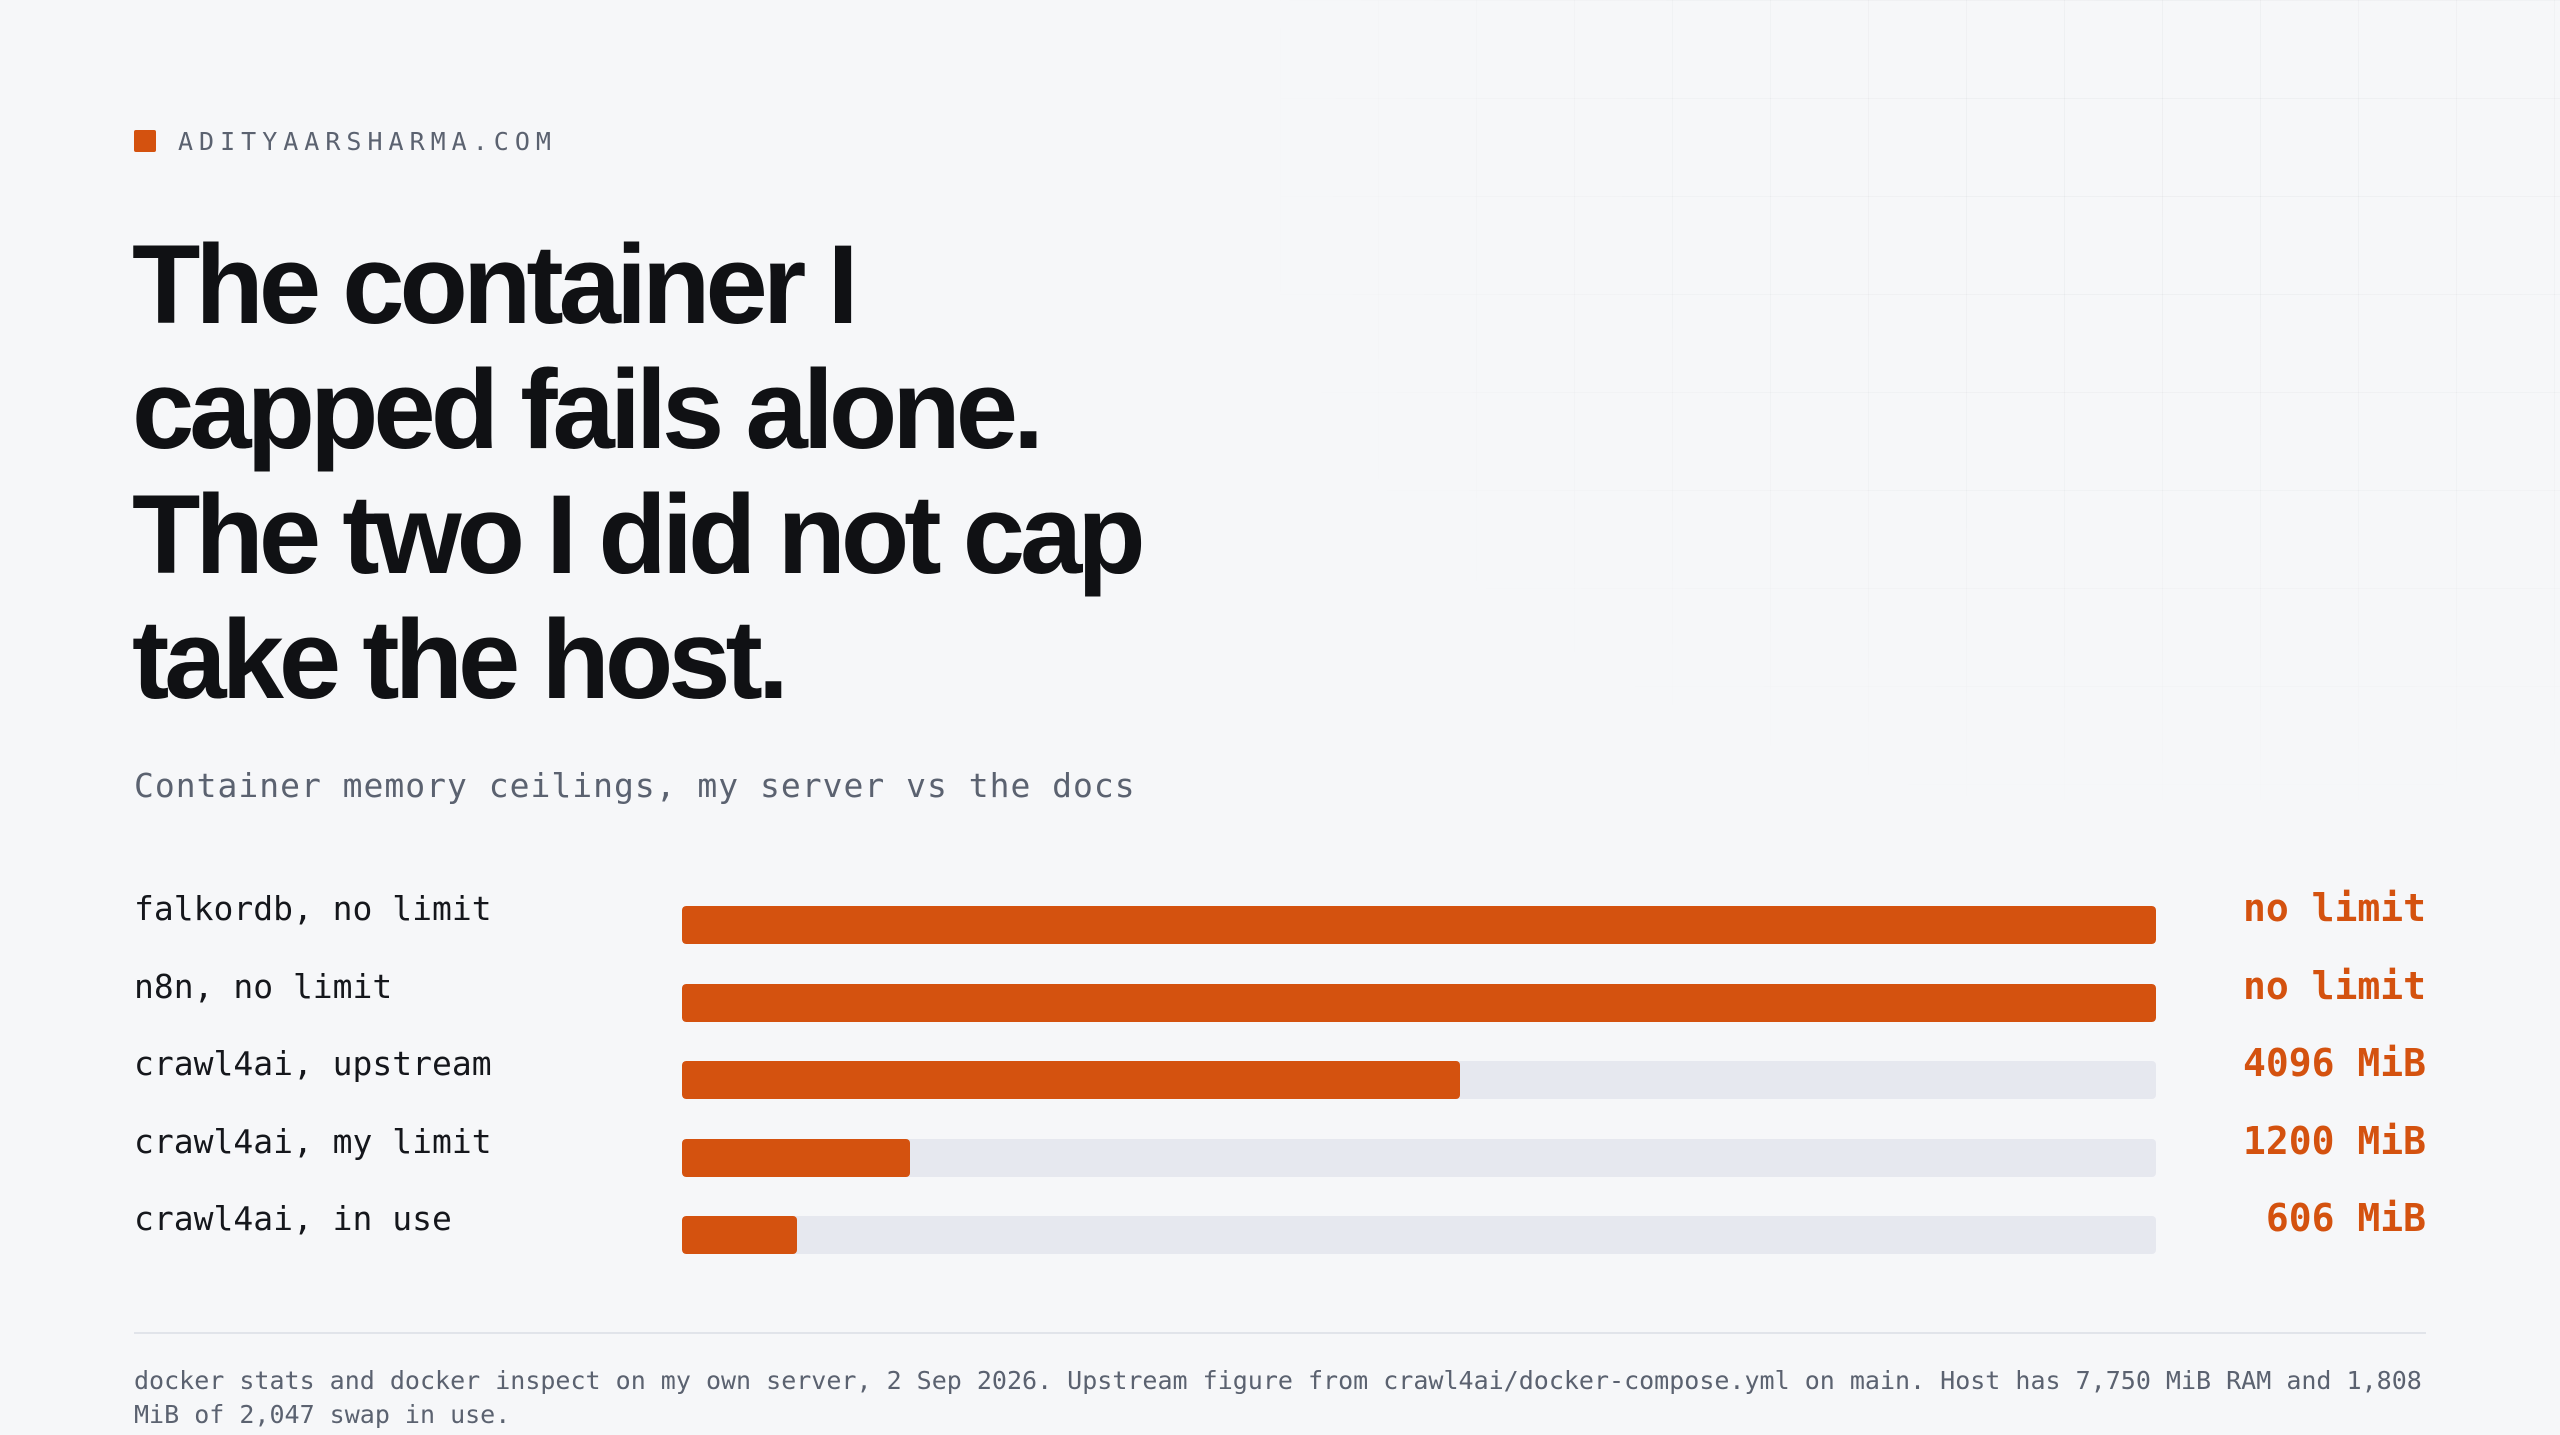 This screenshot has height=1435, width=2560. I want to click on bar-row: falkordb, no limit no limit, so click(1280, 926).